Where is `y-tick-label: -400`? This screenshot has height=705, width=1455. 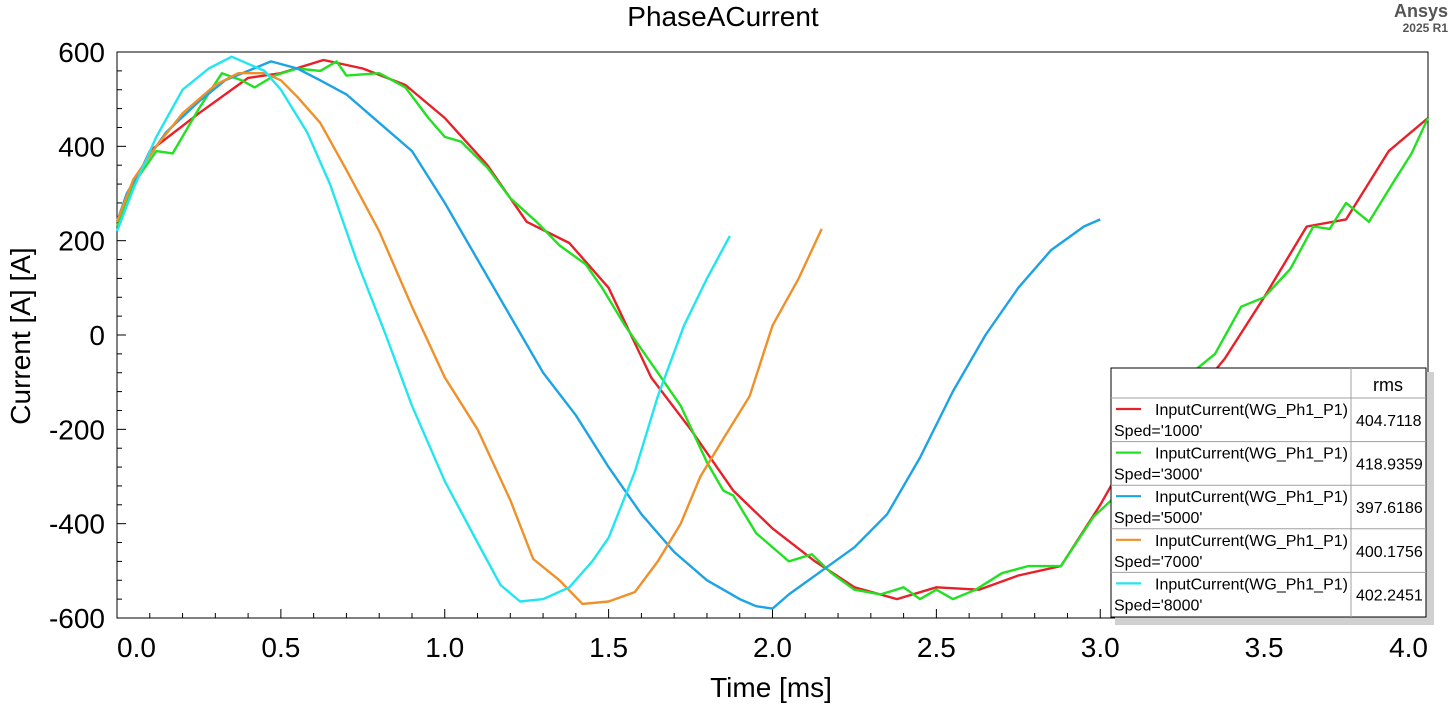
y-tick-label: -400 is located at coordinates (77, 524).